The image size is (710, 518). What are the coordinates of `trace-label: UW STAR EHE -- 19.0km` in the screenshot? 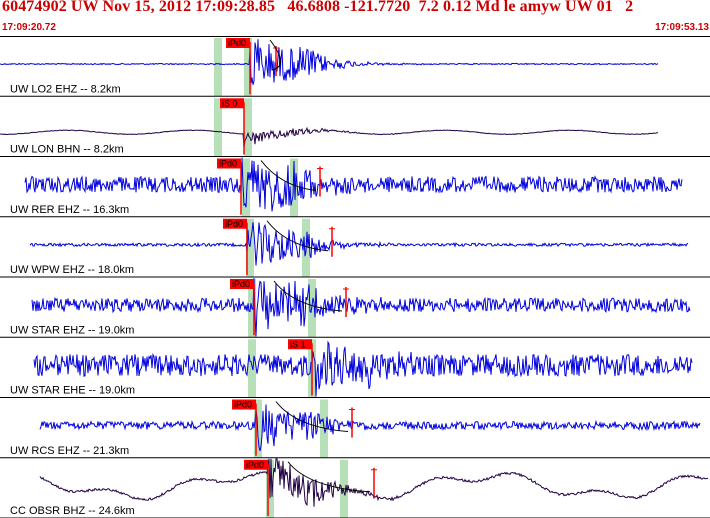 It's located at (72, 391).